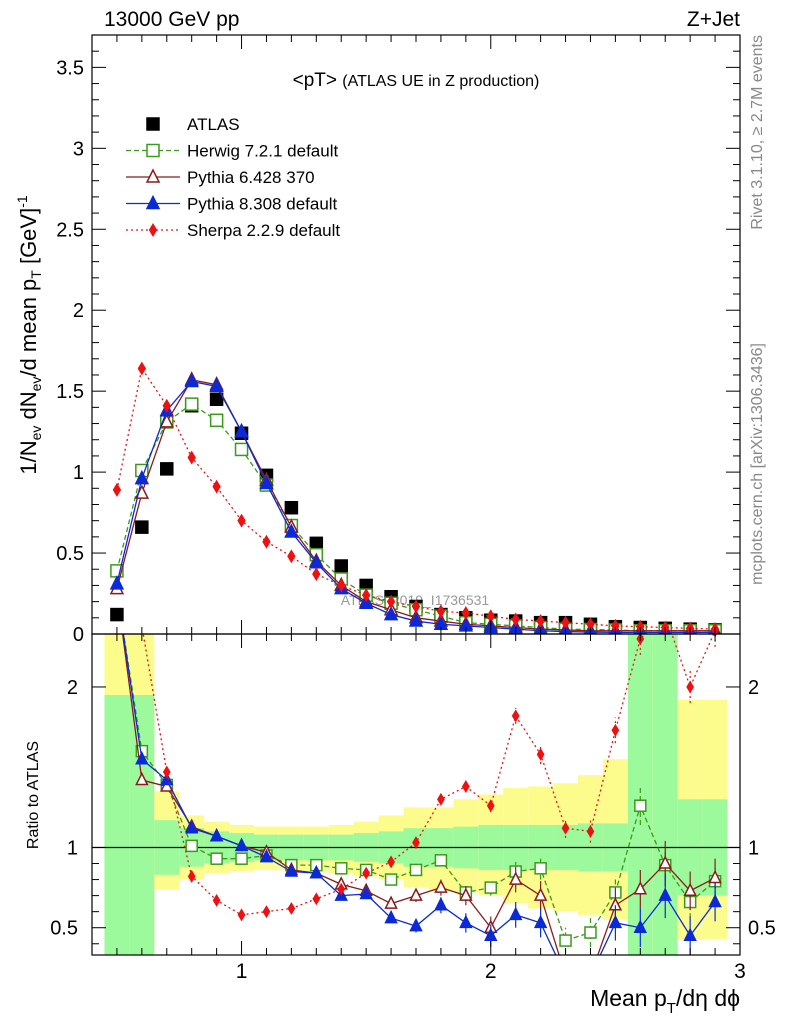  Describe the element at coordinates (72, 688) in the screenshot. I see `ratio-y-tick-label-left: 2` at that location.